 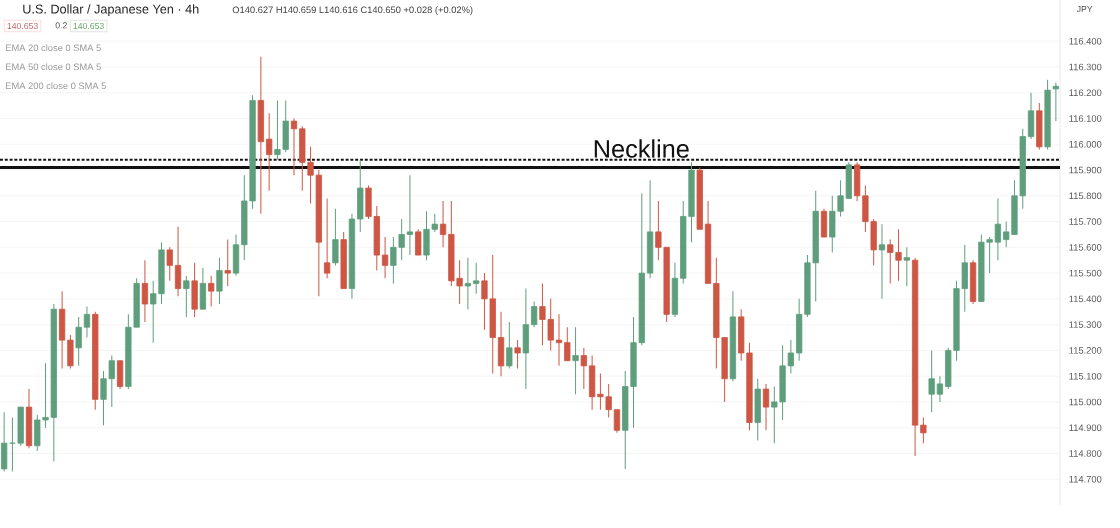 I want to click on chart-title: U.S. Dollar / Japanese Yen · 4h, so click(x=111, y=10).